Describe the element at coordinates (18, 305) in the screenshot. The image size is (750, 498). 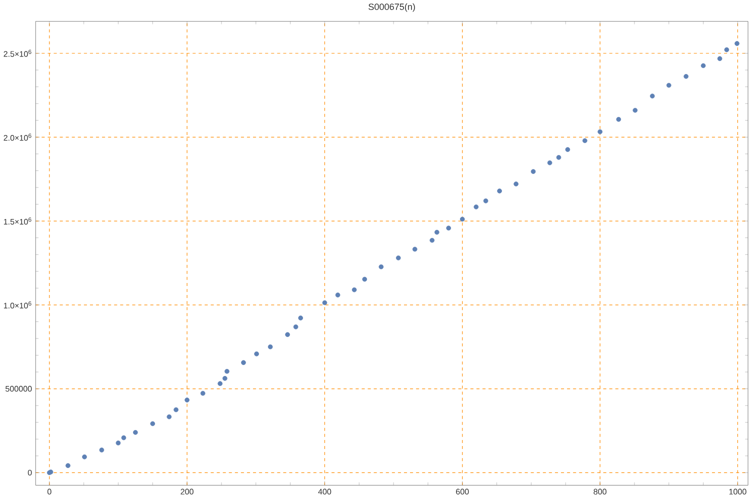
I see `y-tick-label: 1.0×10$^{6}$` at that location.